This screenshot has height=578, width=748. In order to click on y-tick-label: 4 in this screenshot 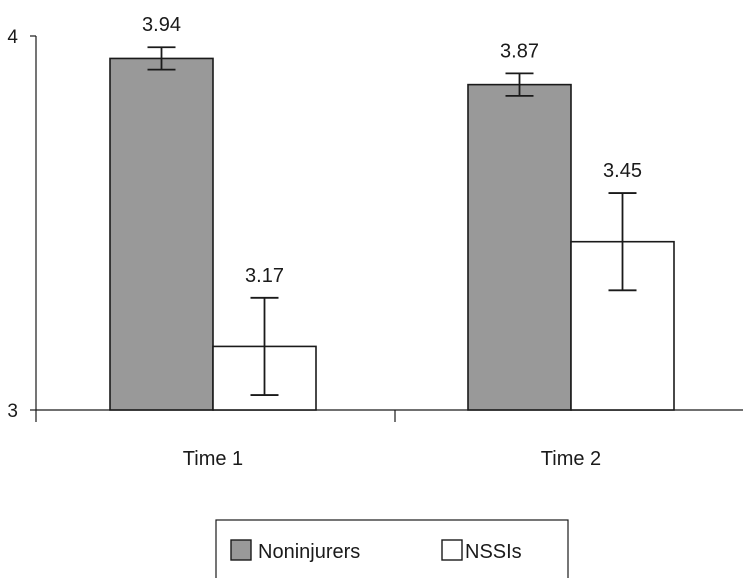, I will do `click(12, 37)`.